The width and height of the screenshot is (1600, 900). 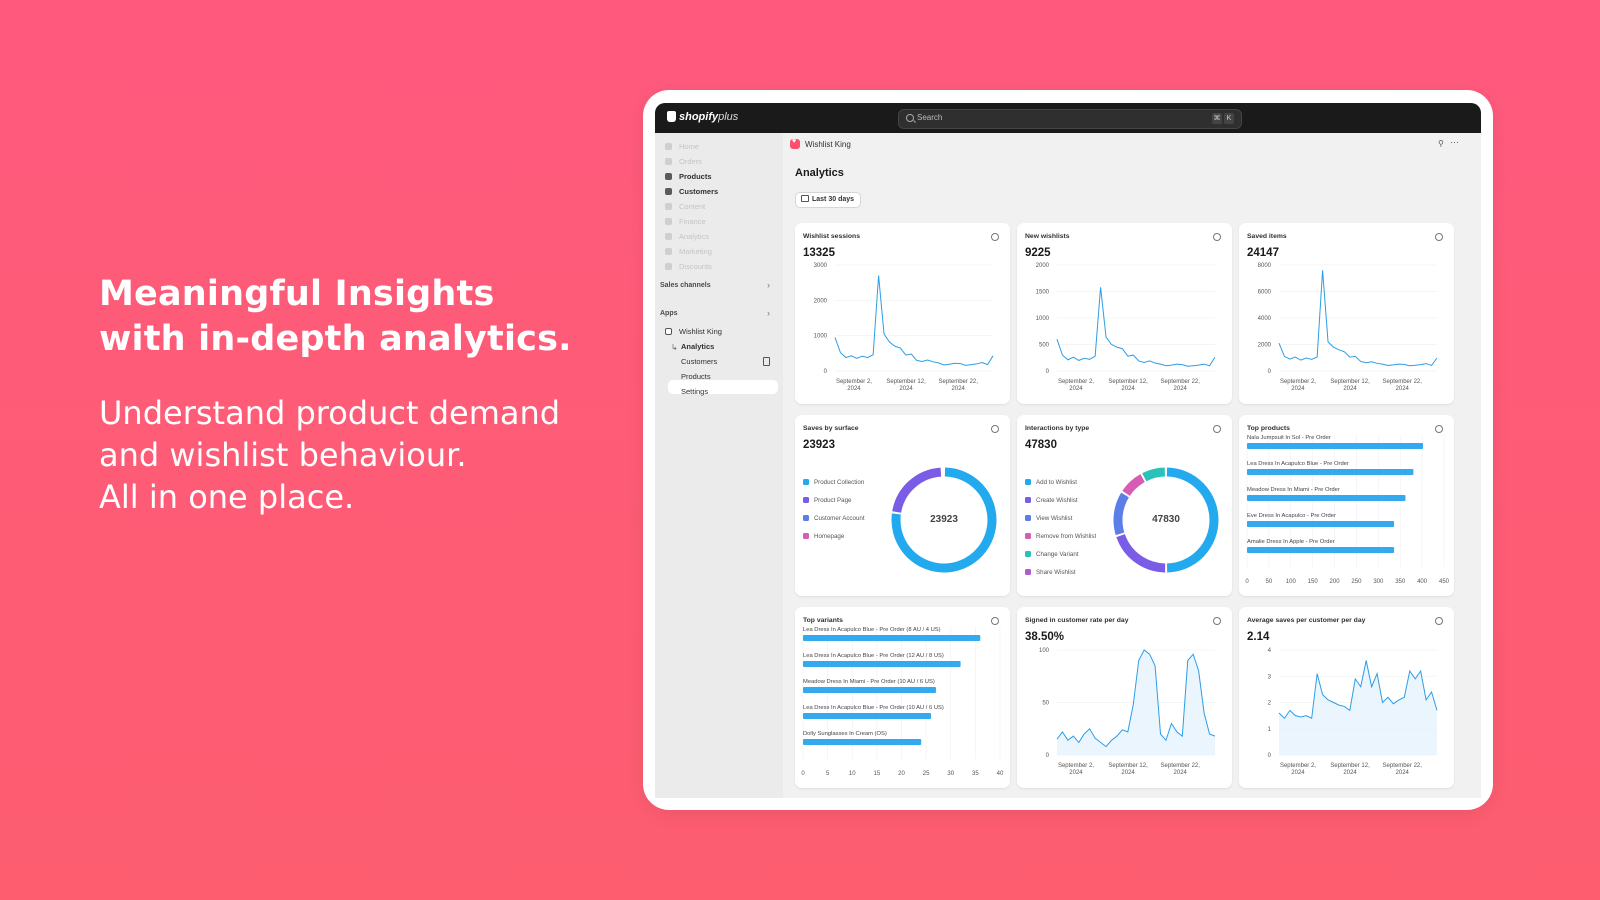 I want to click on pin-icon: ⚲, so click(x=1441, y=143).